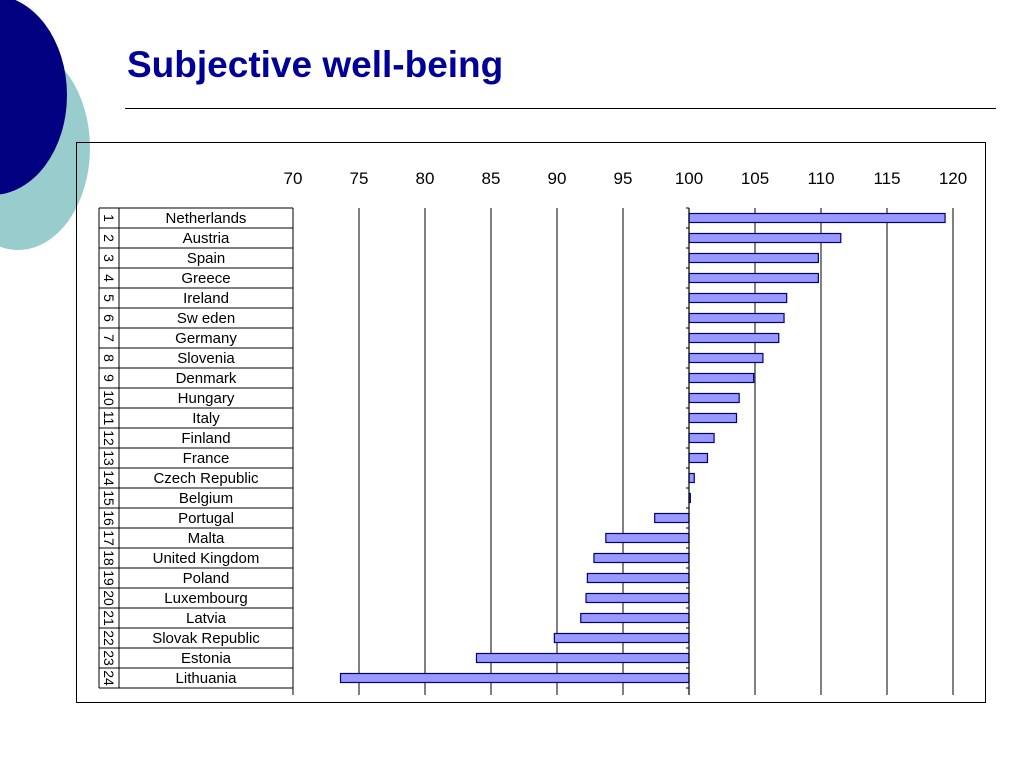 This screenshot has height=768, width=1024. What do you see at coordinates (206, 618) in the screenshot?
I see `category-label: Latvia` at bounding box center [206, 618].